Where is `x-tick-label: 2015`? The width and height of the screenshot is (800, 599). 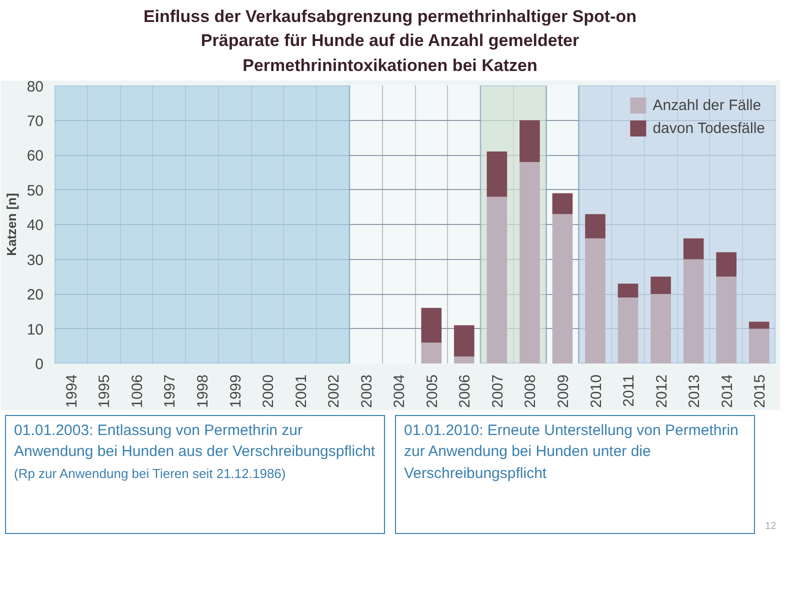 x-tick-label: 2015 is located at coordinates (760, 391).